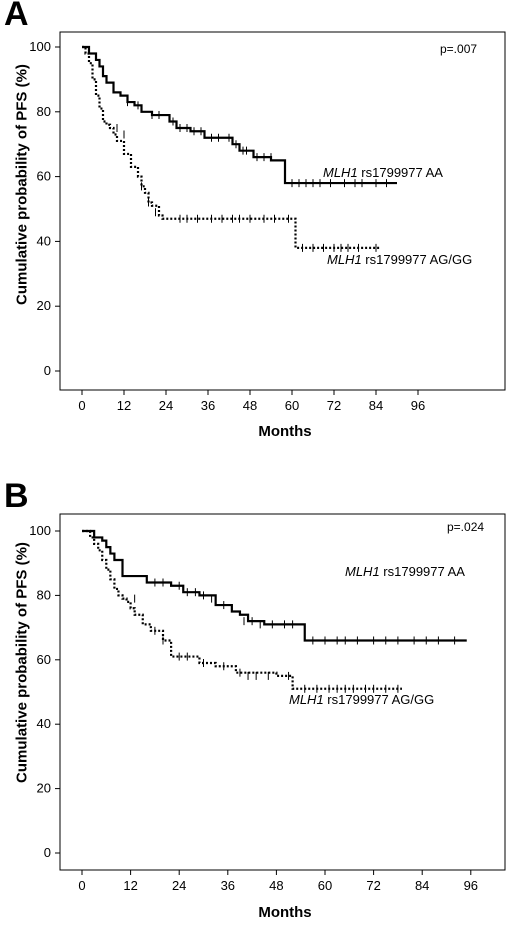  What do you see at coordinates (459, 49) in the screenshot?
I see `p-value-annotation: p=.007` at bounding box center [459, 49].